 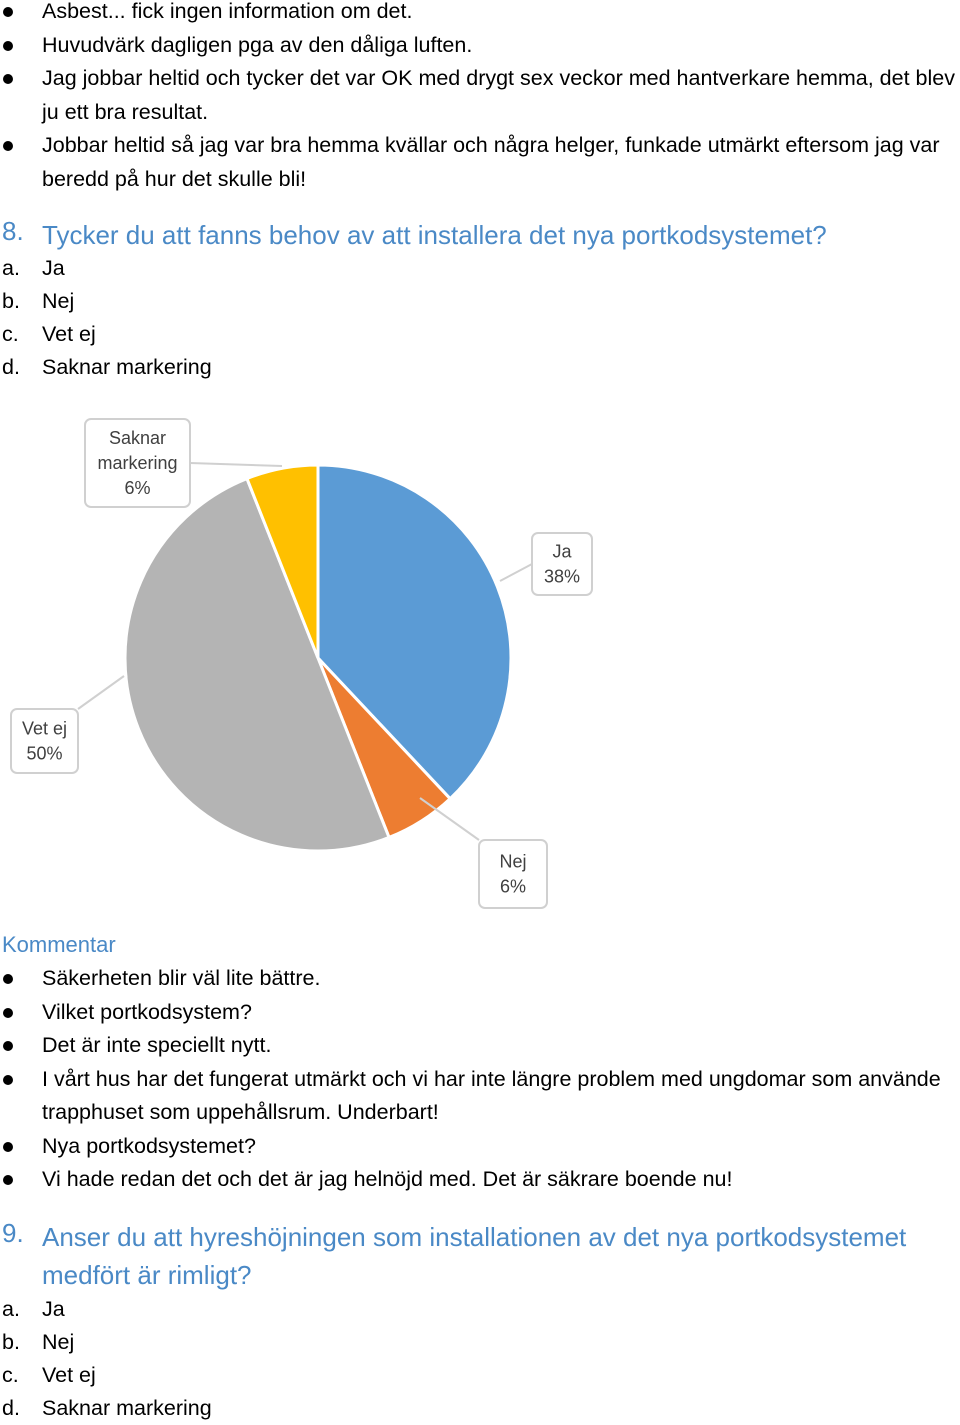 I want to click on data-label-name: Saknar, so click(x=137, y=438).